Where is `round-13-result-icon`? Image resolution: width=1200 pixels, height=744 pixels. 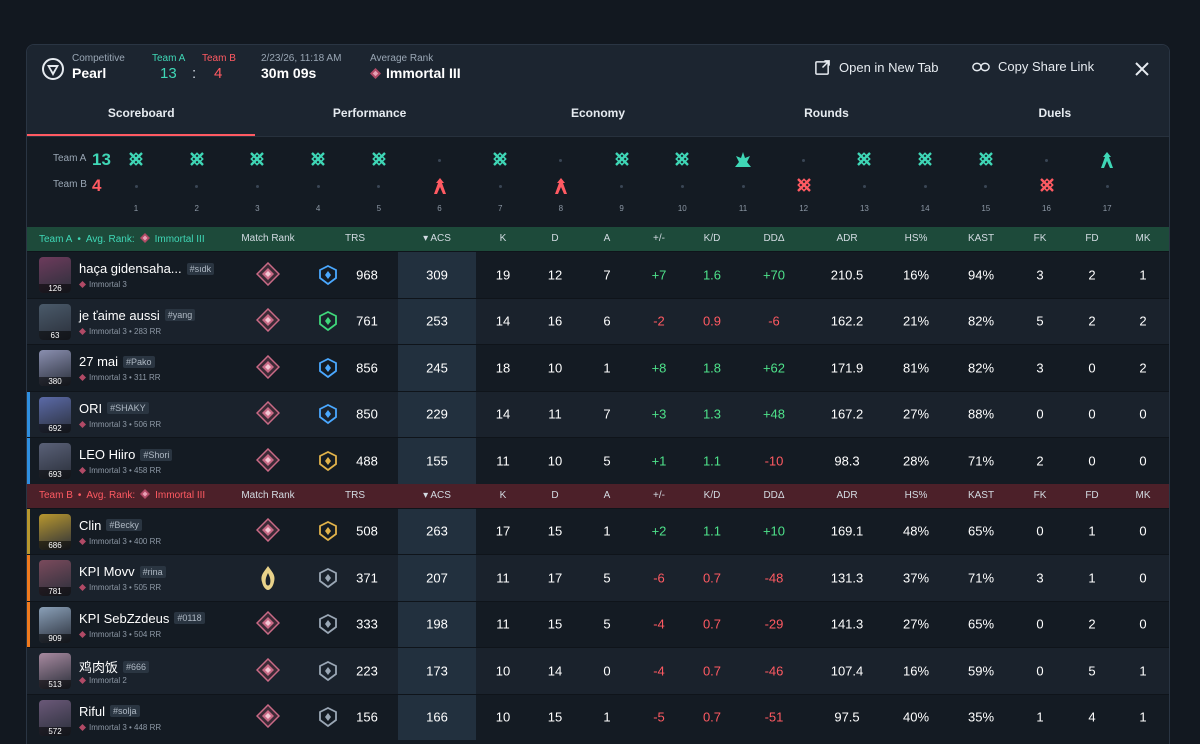 round-13-result-icon is located at coordinates (864, 161).